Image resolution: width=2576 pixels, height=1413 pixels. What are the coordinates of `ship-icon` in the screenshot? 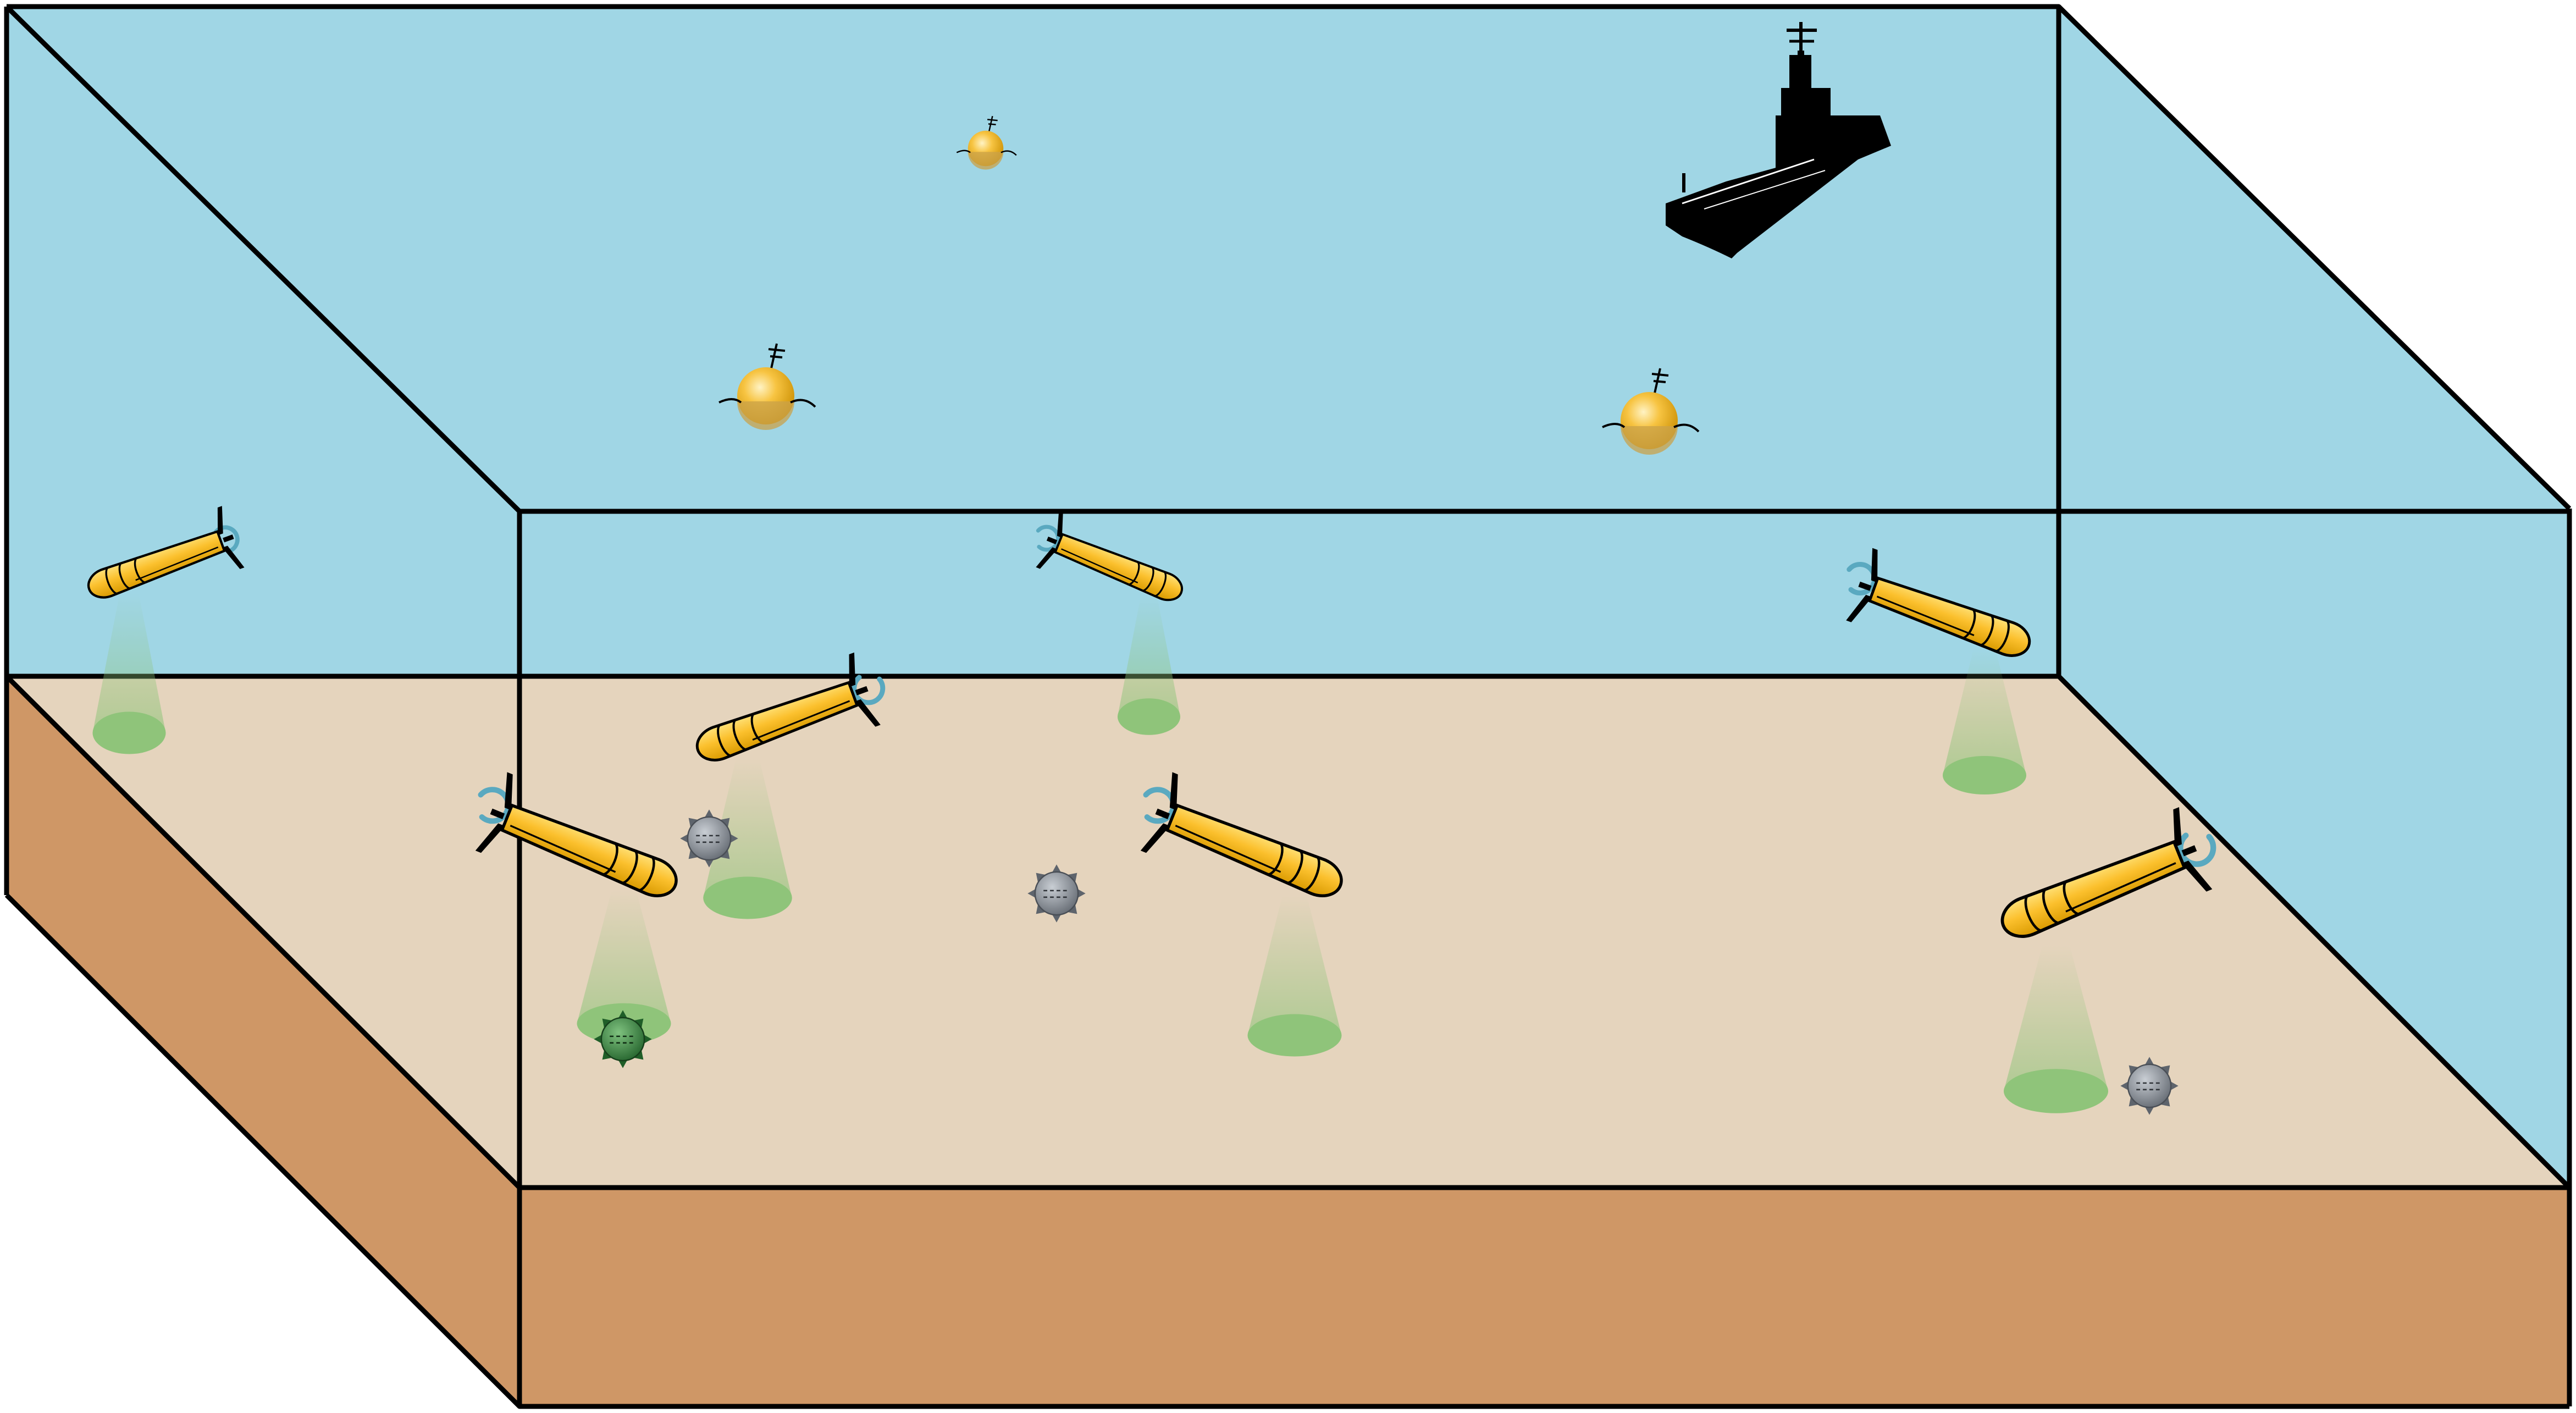 It's located at (1778, 140).